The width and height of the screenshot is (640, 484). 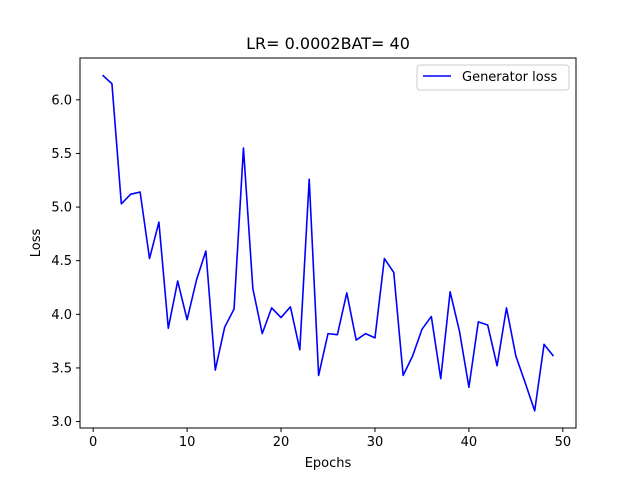 I want to click on chart-title: LR= 0.0002BAT= 40, so click(x=328, y=43).